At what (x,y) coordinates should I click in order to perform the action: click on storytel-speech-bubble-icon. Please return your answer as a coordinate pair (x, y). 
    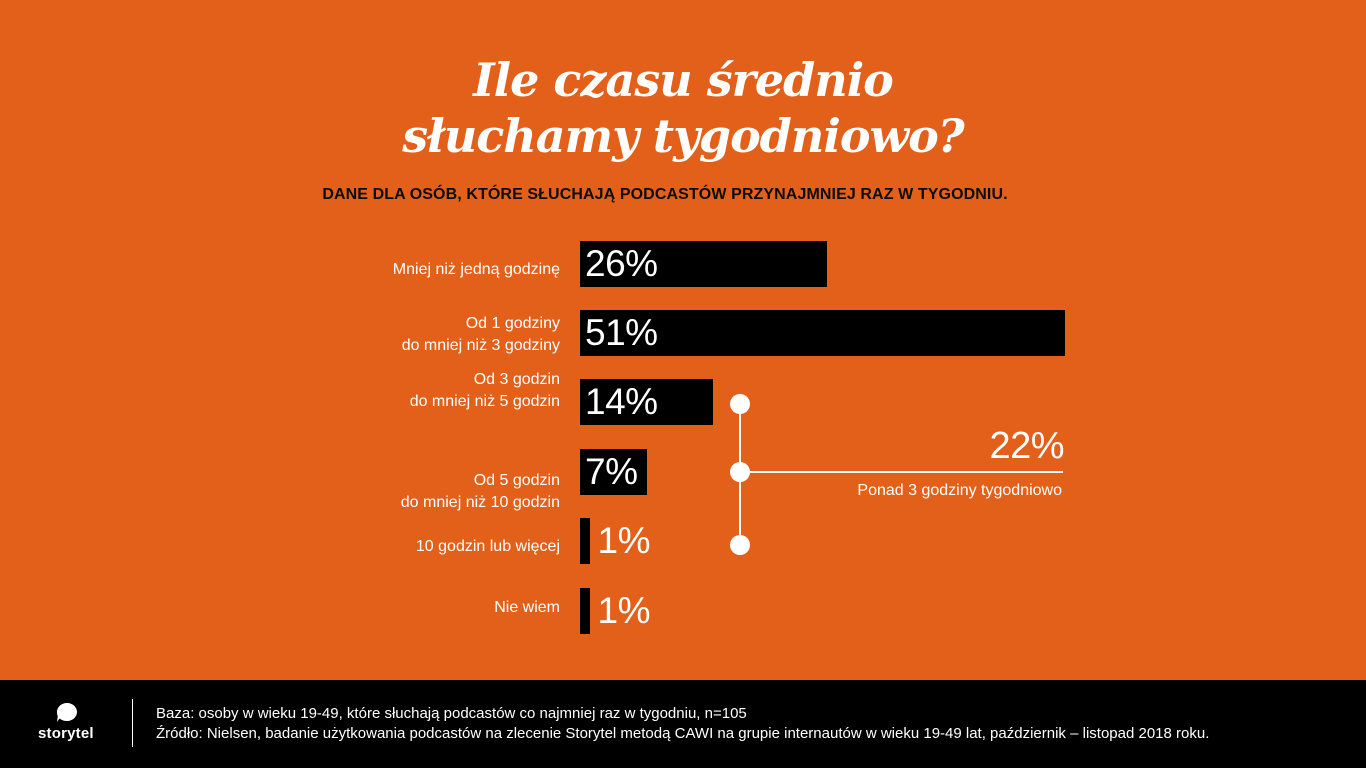
    Looking at the image, I should click on (67, 712).